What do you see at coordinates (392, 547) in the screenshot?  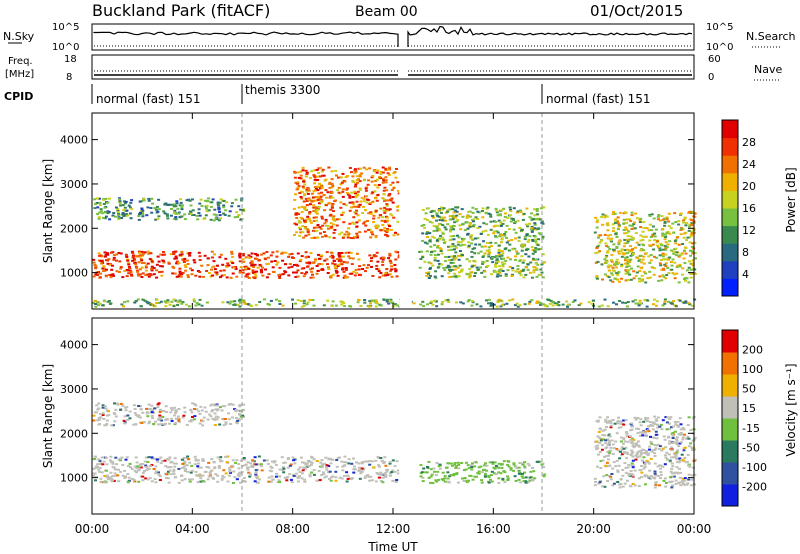 I see `x-axis-label: Time UT` at bounding box center [392, 547].